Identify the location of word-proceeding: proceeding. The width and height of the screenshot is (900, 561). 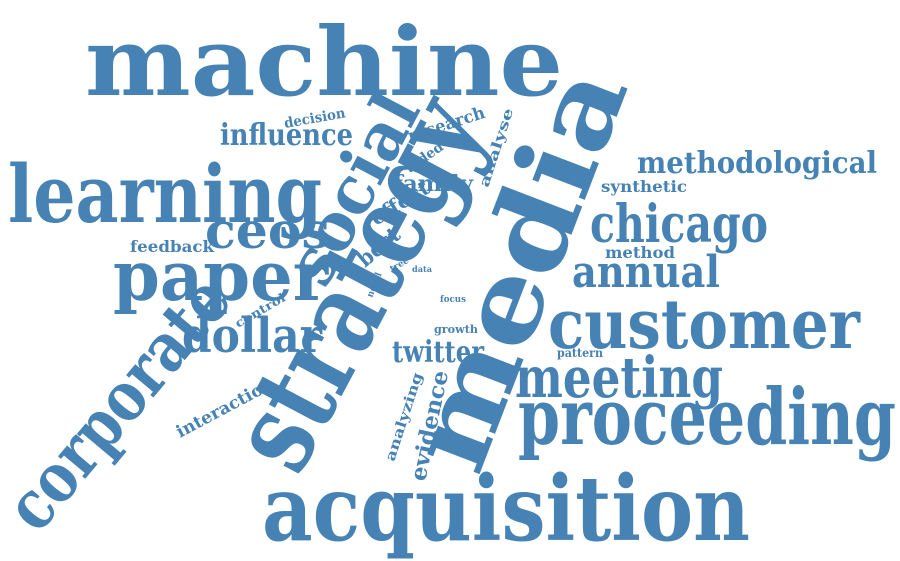
(707, 417).